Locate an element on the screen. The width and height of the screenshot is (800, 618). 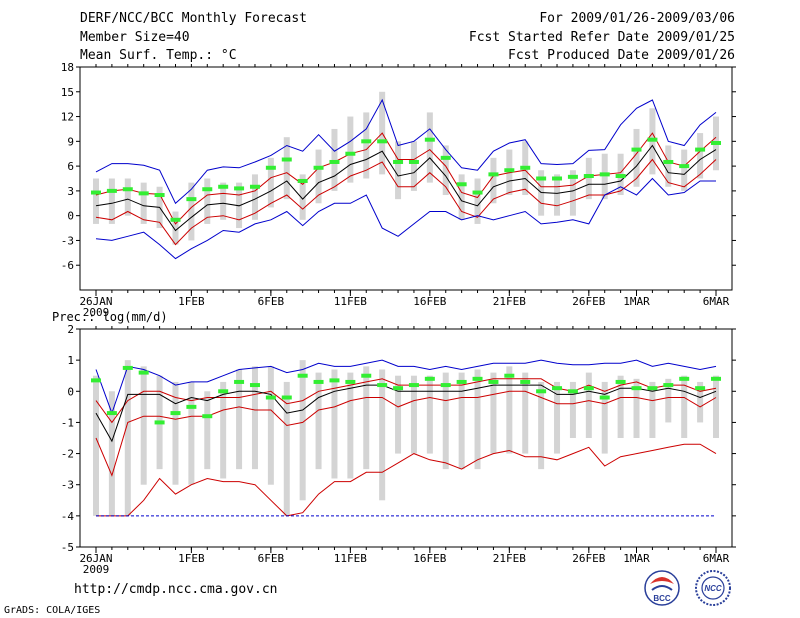
prec-series-min is located at coordinates (406, 480).